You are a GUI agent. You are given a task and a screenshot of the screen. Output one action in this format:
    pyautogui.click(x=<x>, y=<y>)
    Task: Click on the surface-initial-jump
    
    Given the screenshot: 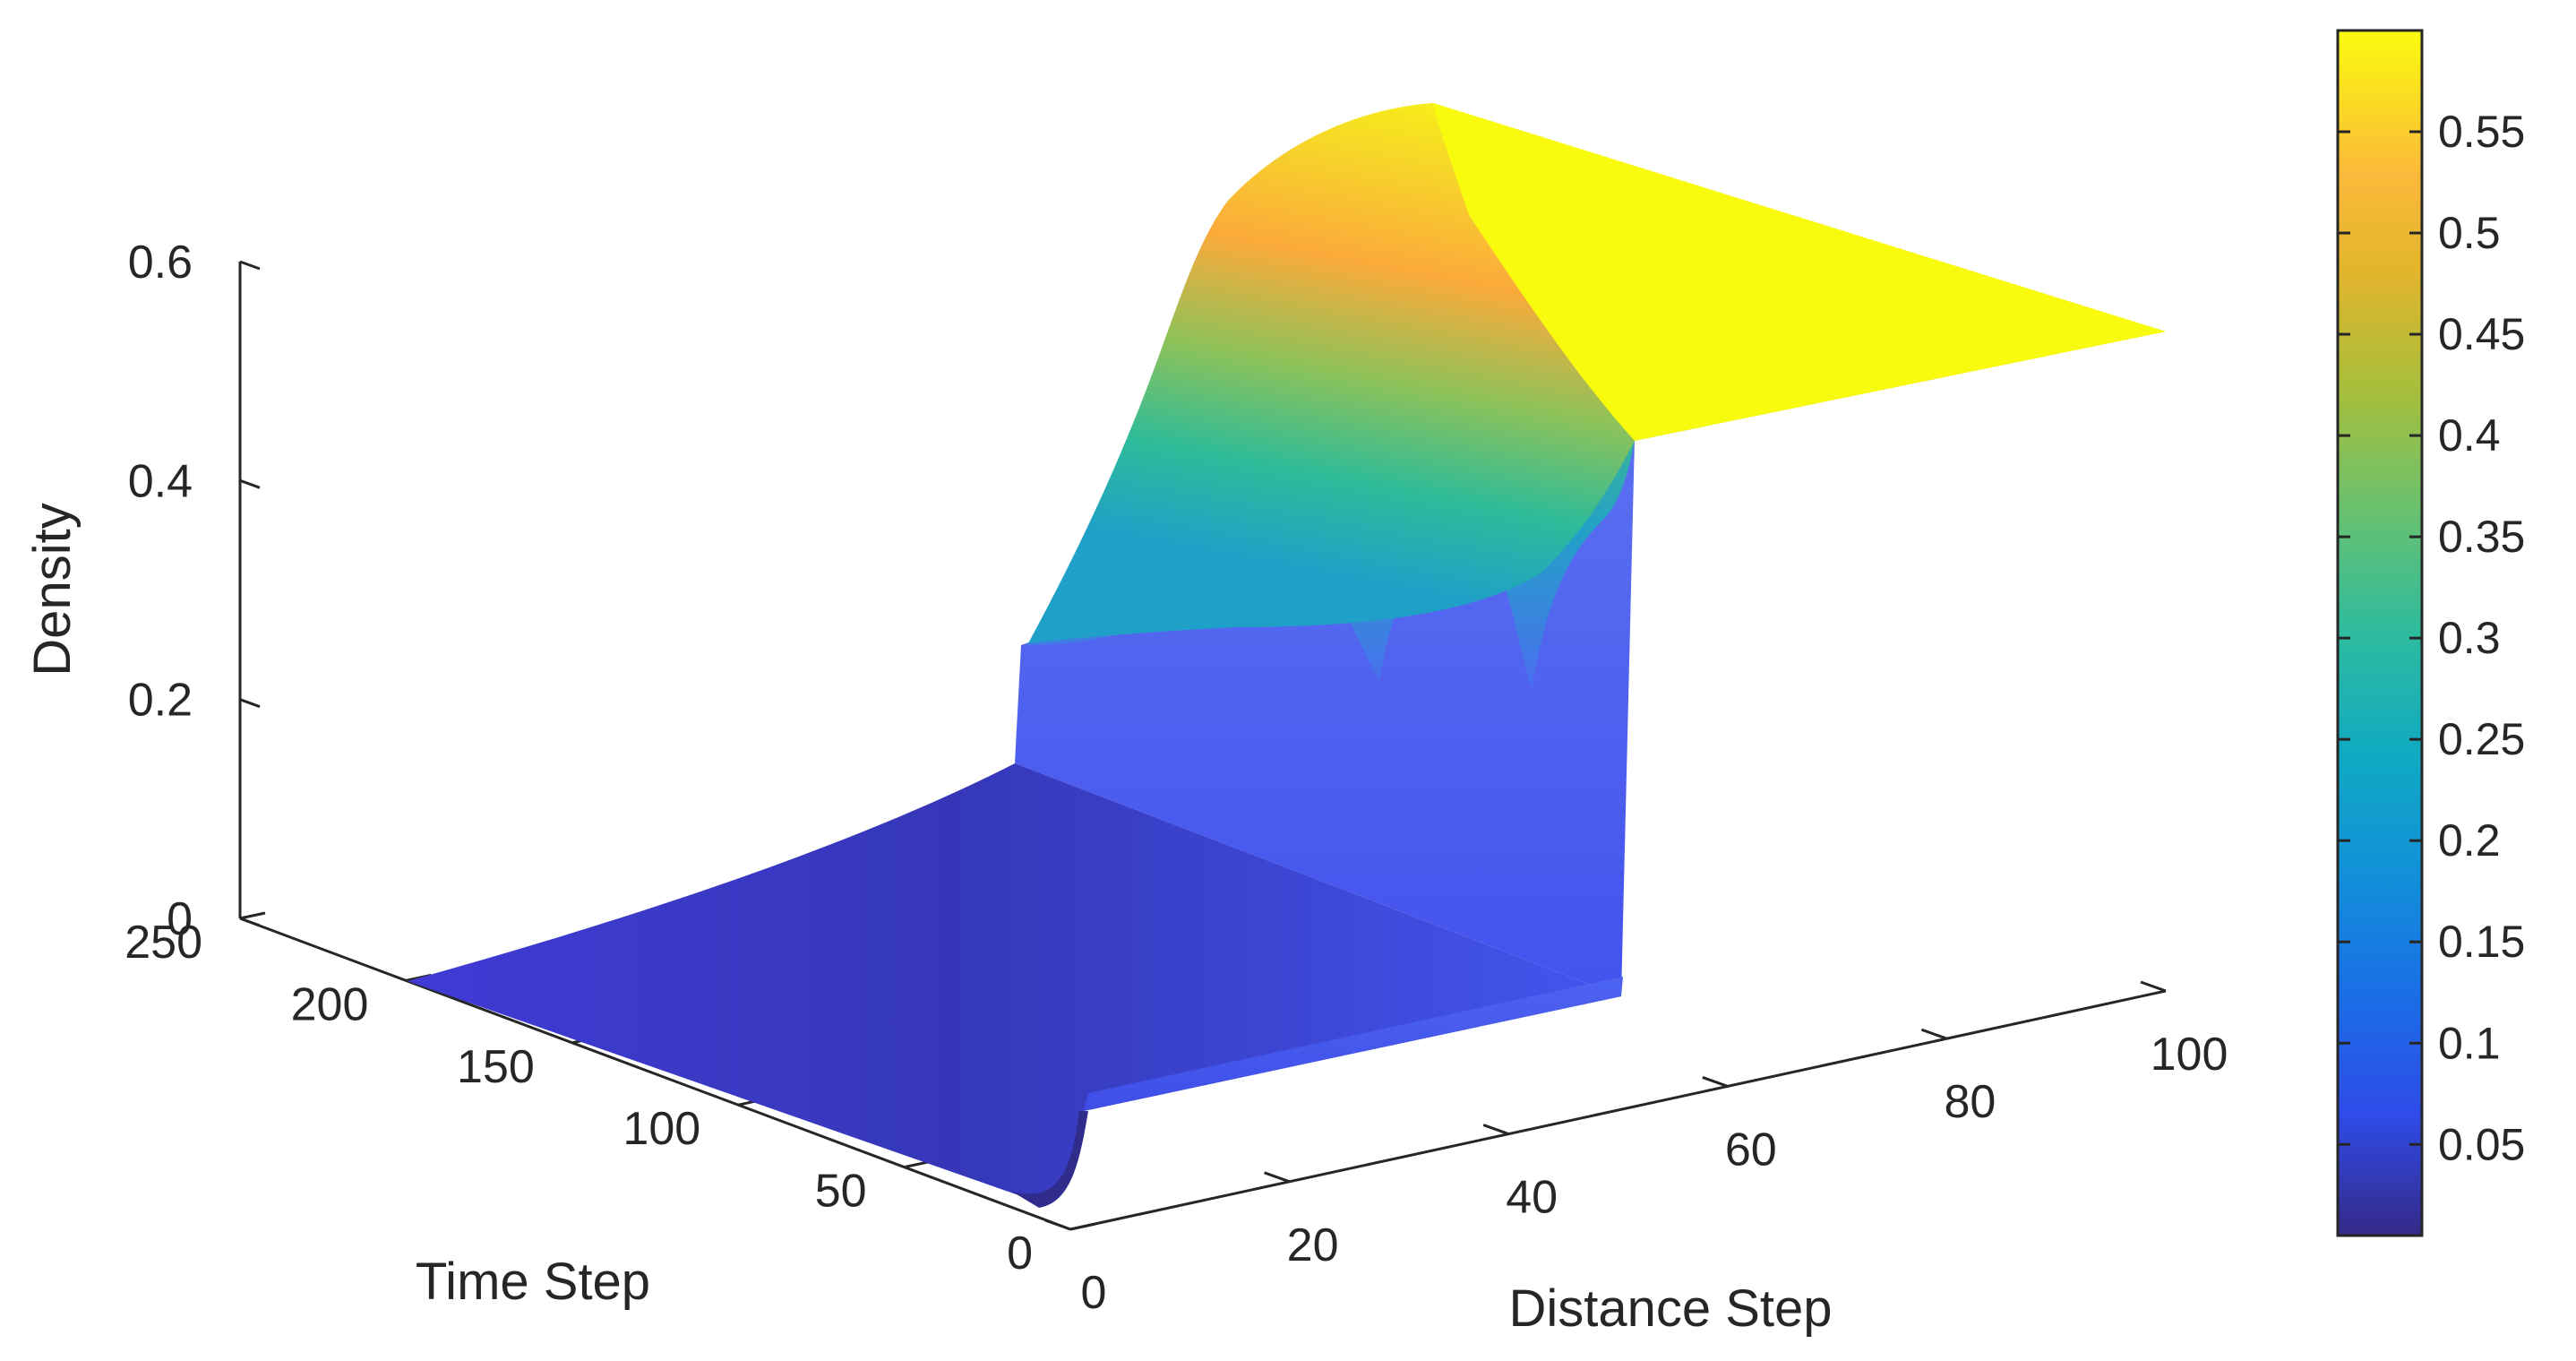 What is the action you would take?
    pyautogui.click(x=1050, y=1159)
    